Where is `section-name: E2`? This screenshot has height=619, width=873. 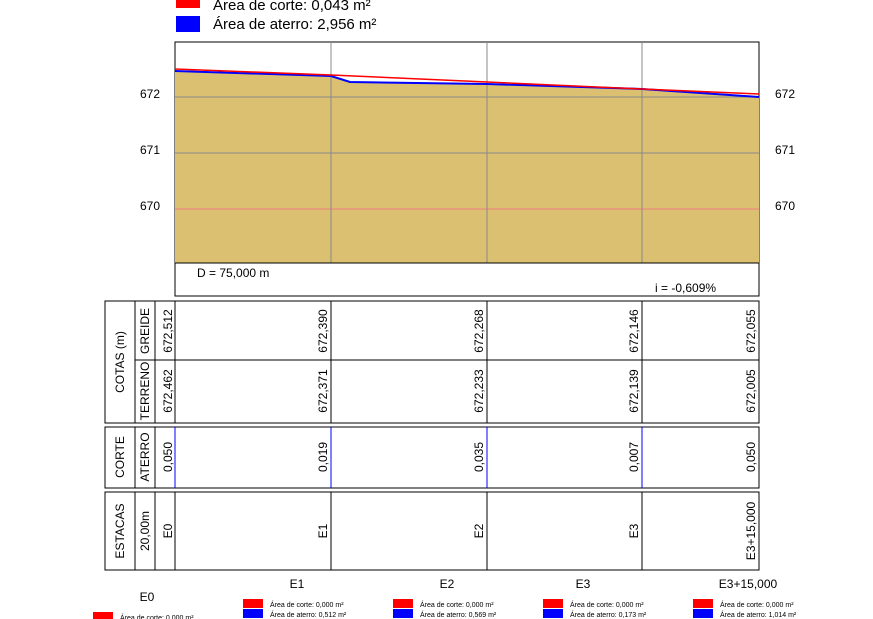 section-name: E2 is located at coordinates (447, 584).